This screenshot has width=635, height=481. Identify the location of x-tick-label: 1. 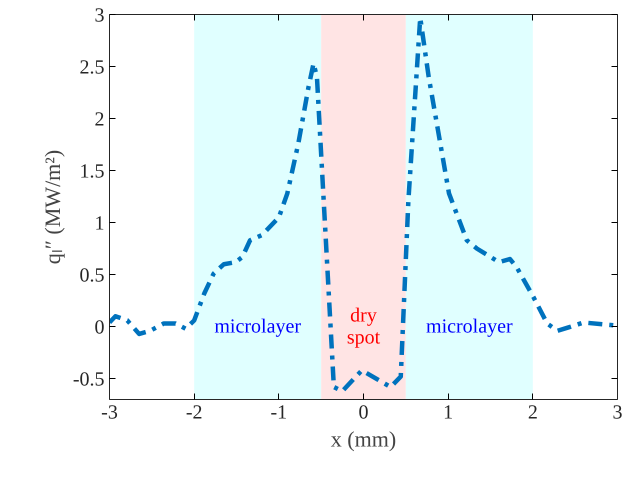
(448, 413).